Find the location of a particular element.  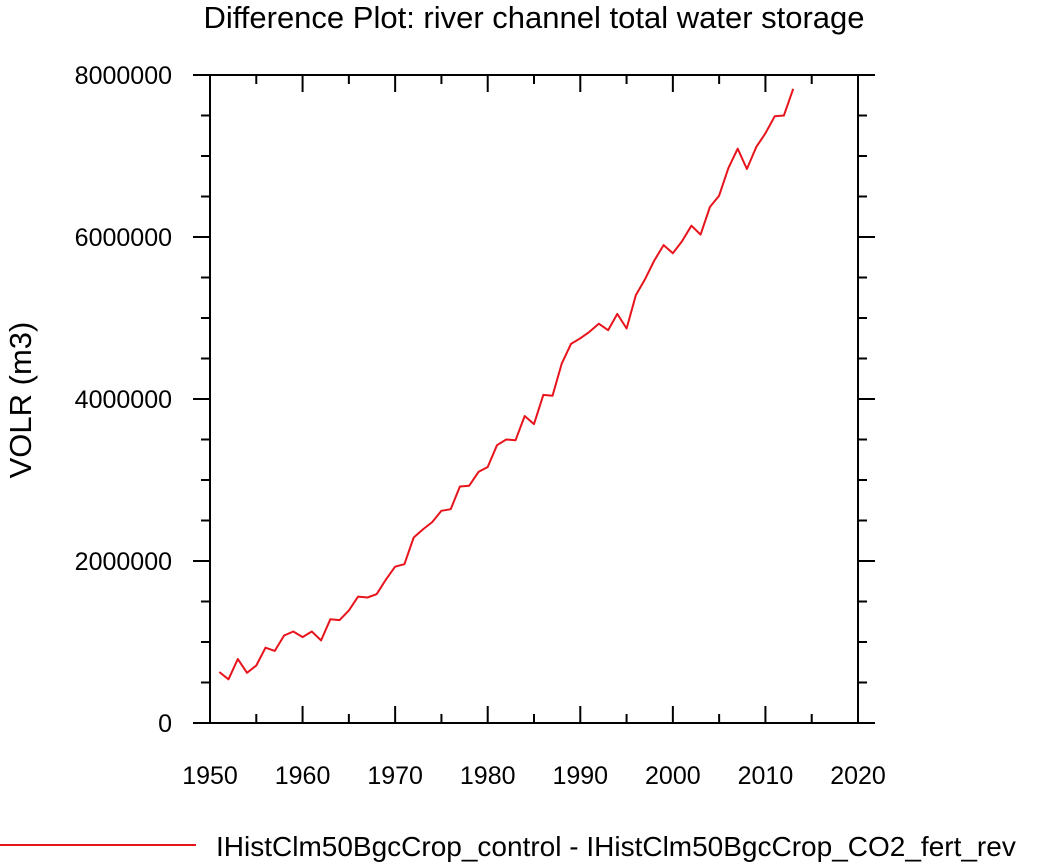

y-tick-label: 4000000 is located at coordinates (123, 400).